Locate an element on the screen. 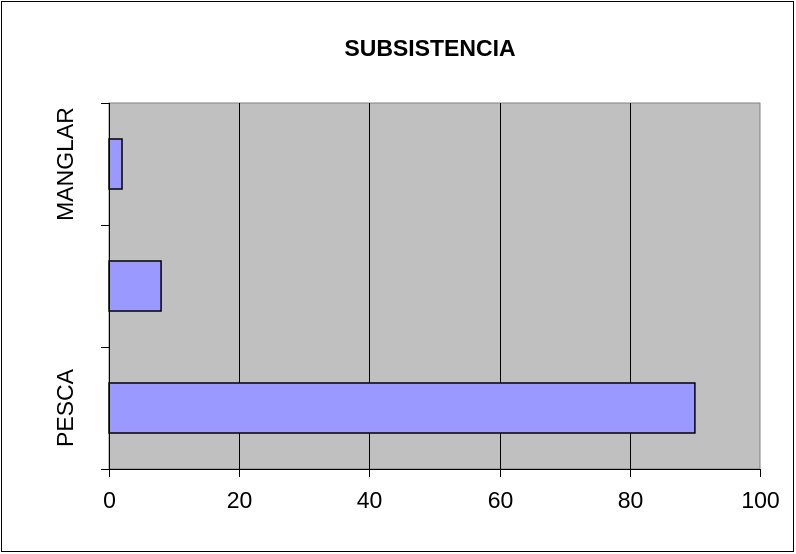 Image resolution: width=796 pixels, height=554 pixels. chart-title: SUBSISTENCIA is located at coordinates (429, 48).